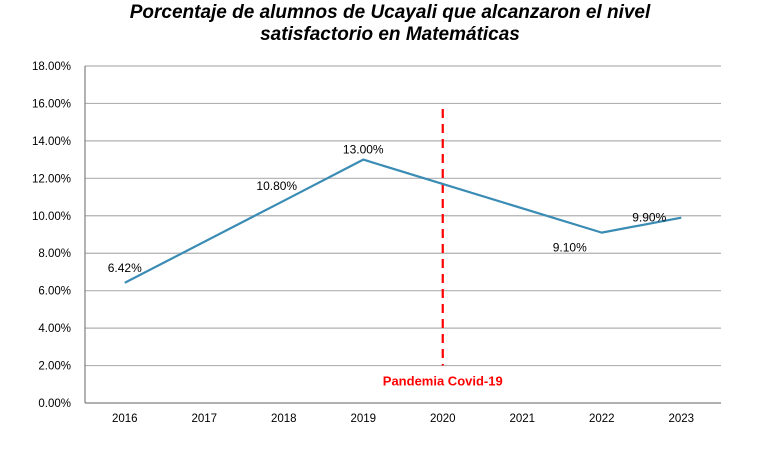 The image size is (781, 464). I want to click on data-label: 10.80%, so click(276, 186).